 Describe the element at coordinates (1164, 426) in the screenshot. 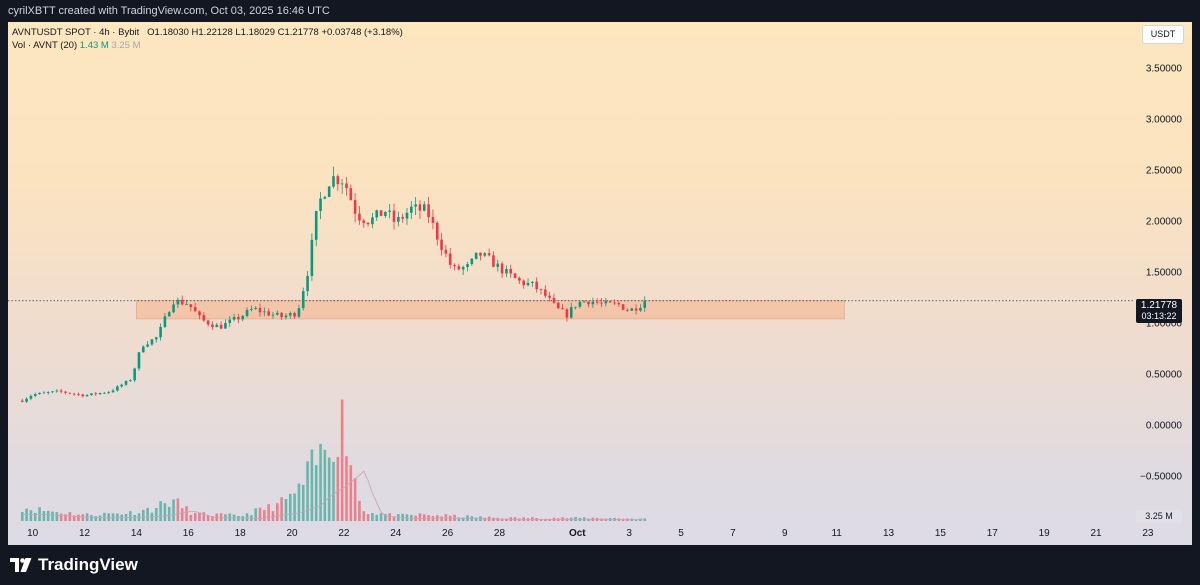

I see `y-tick-label: 0.00000` at that location.